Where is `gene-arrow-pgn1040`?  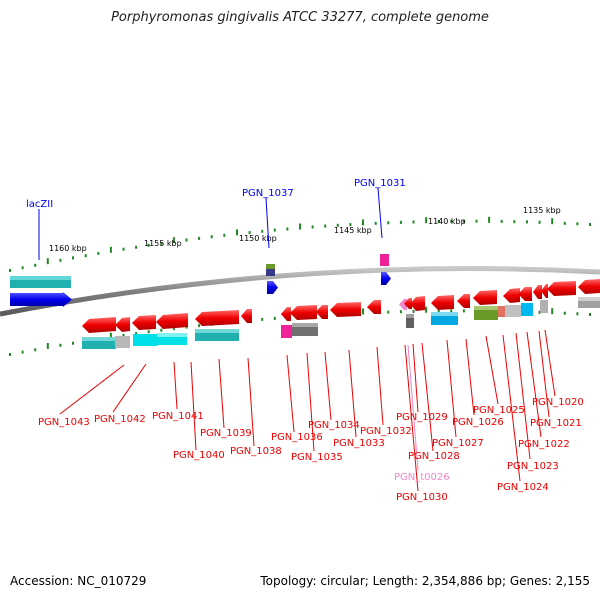
gene-arrow-pgn1040 is located at coordinates (172, 321).